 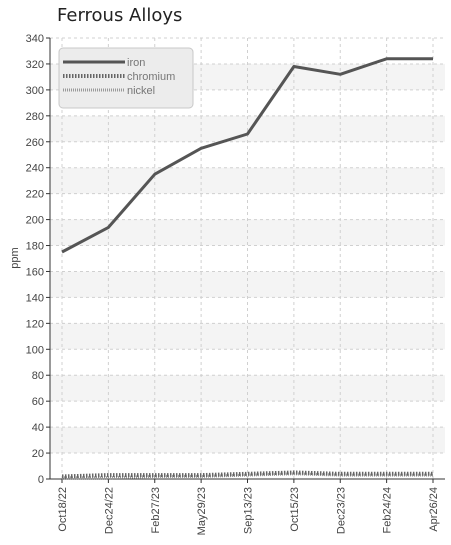 I want to click on x-tick-label: Oct18/22, so click(x=63, y=509).